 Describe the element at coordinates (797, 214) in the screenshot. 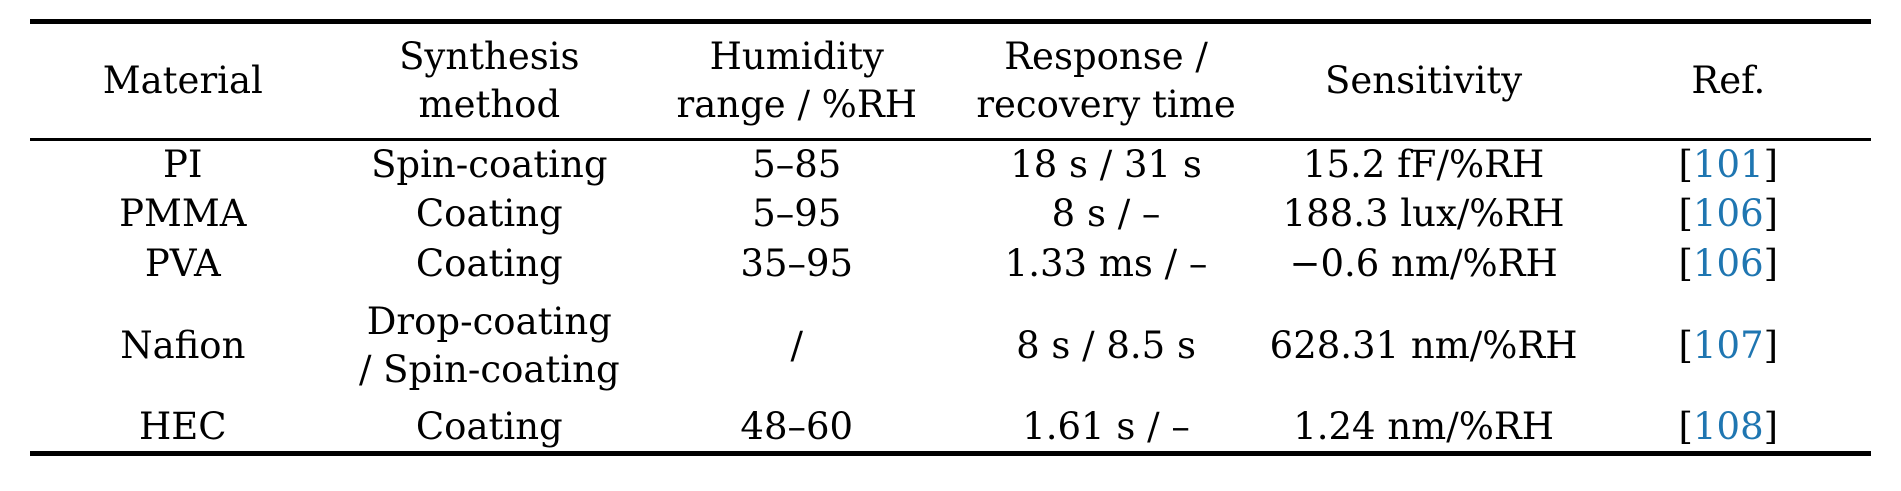

I see `cell-humidity-range: 5–95` at that location.